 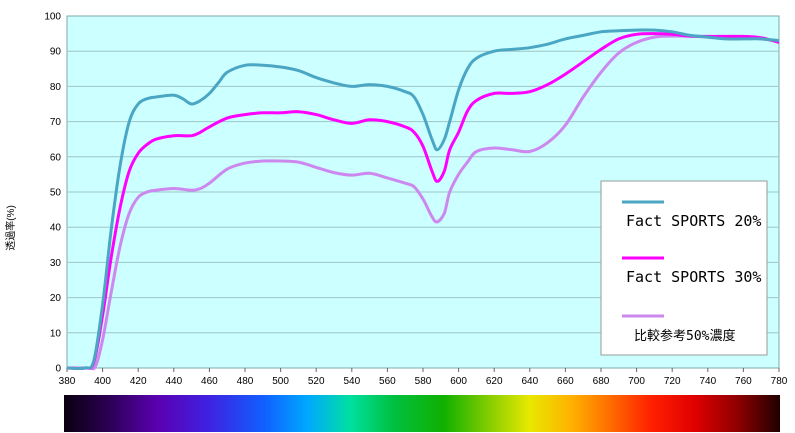 What do you see at coordinates (672, 381) in the screenshot?
I see `x-tick-label: 720` at bounding box center [672, 381].